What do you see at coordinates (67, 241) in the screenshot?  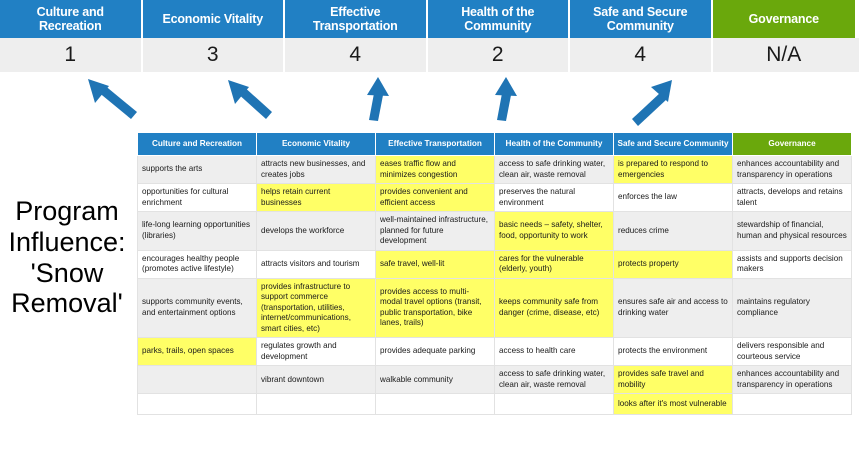 I see `caption-line-2: Influence:` at bounding box center [67, 241].